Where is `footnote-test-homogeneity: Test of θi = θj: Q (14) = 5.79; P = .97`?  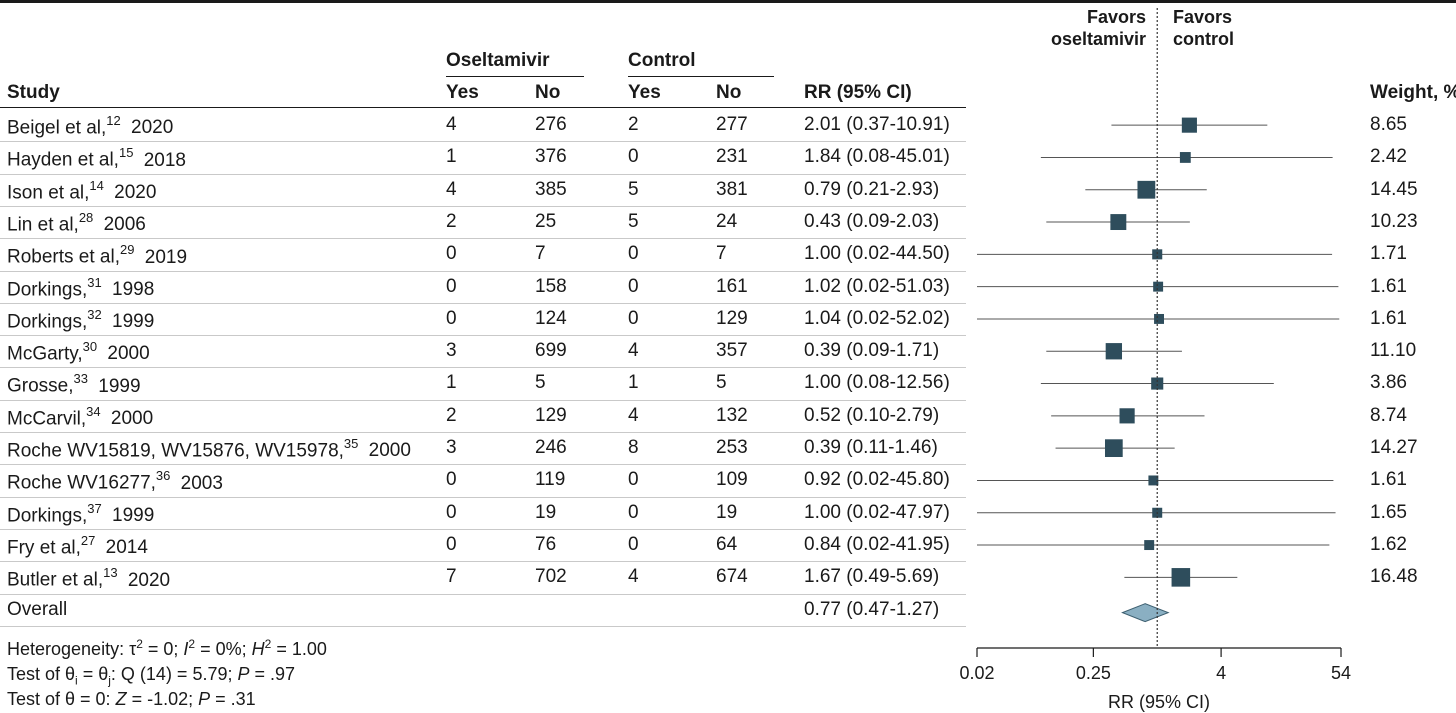
footnote-test-homogeneity: Test of θi = θj: Q (14) = 5.79; P = .97 is located at coordinates (151, 676).